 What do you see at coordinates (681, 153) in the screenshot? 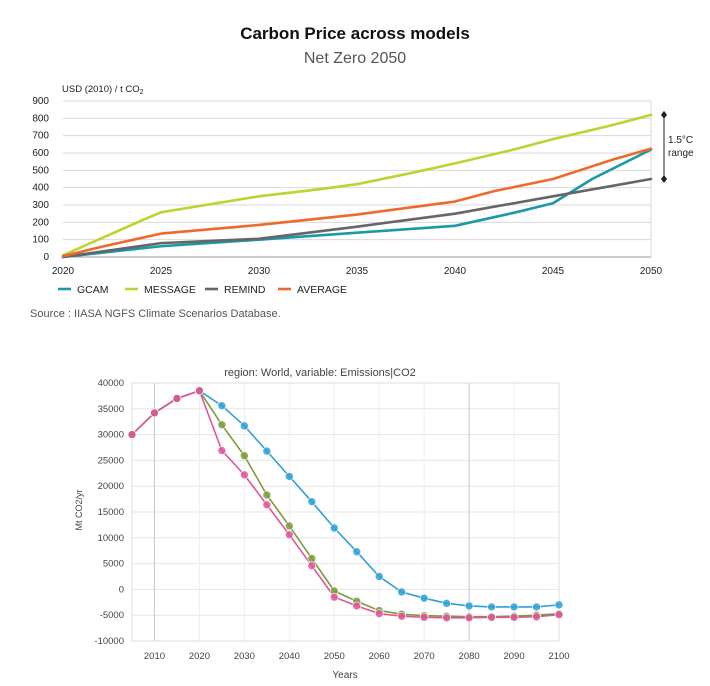
I see `range-label-line2: range` at bounding box center [681, 153].